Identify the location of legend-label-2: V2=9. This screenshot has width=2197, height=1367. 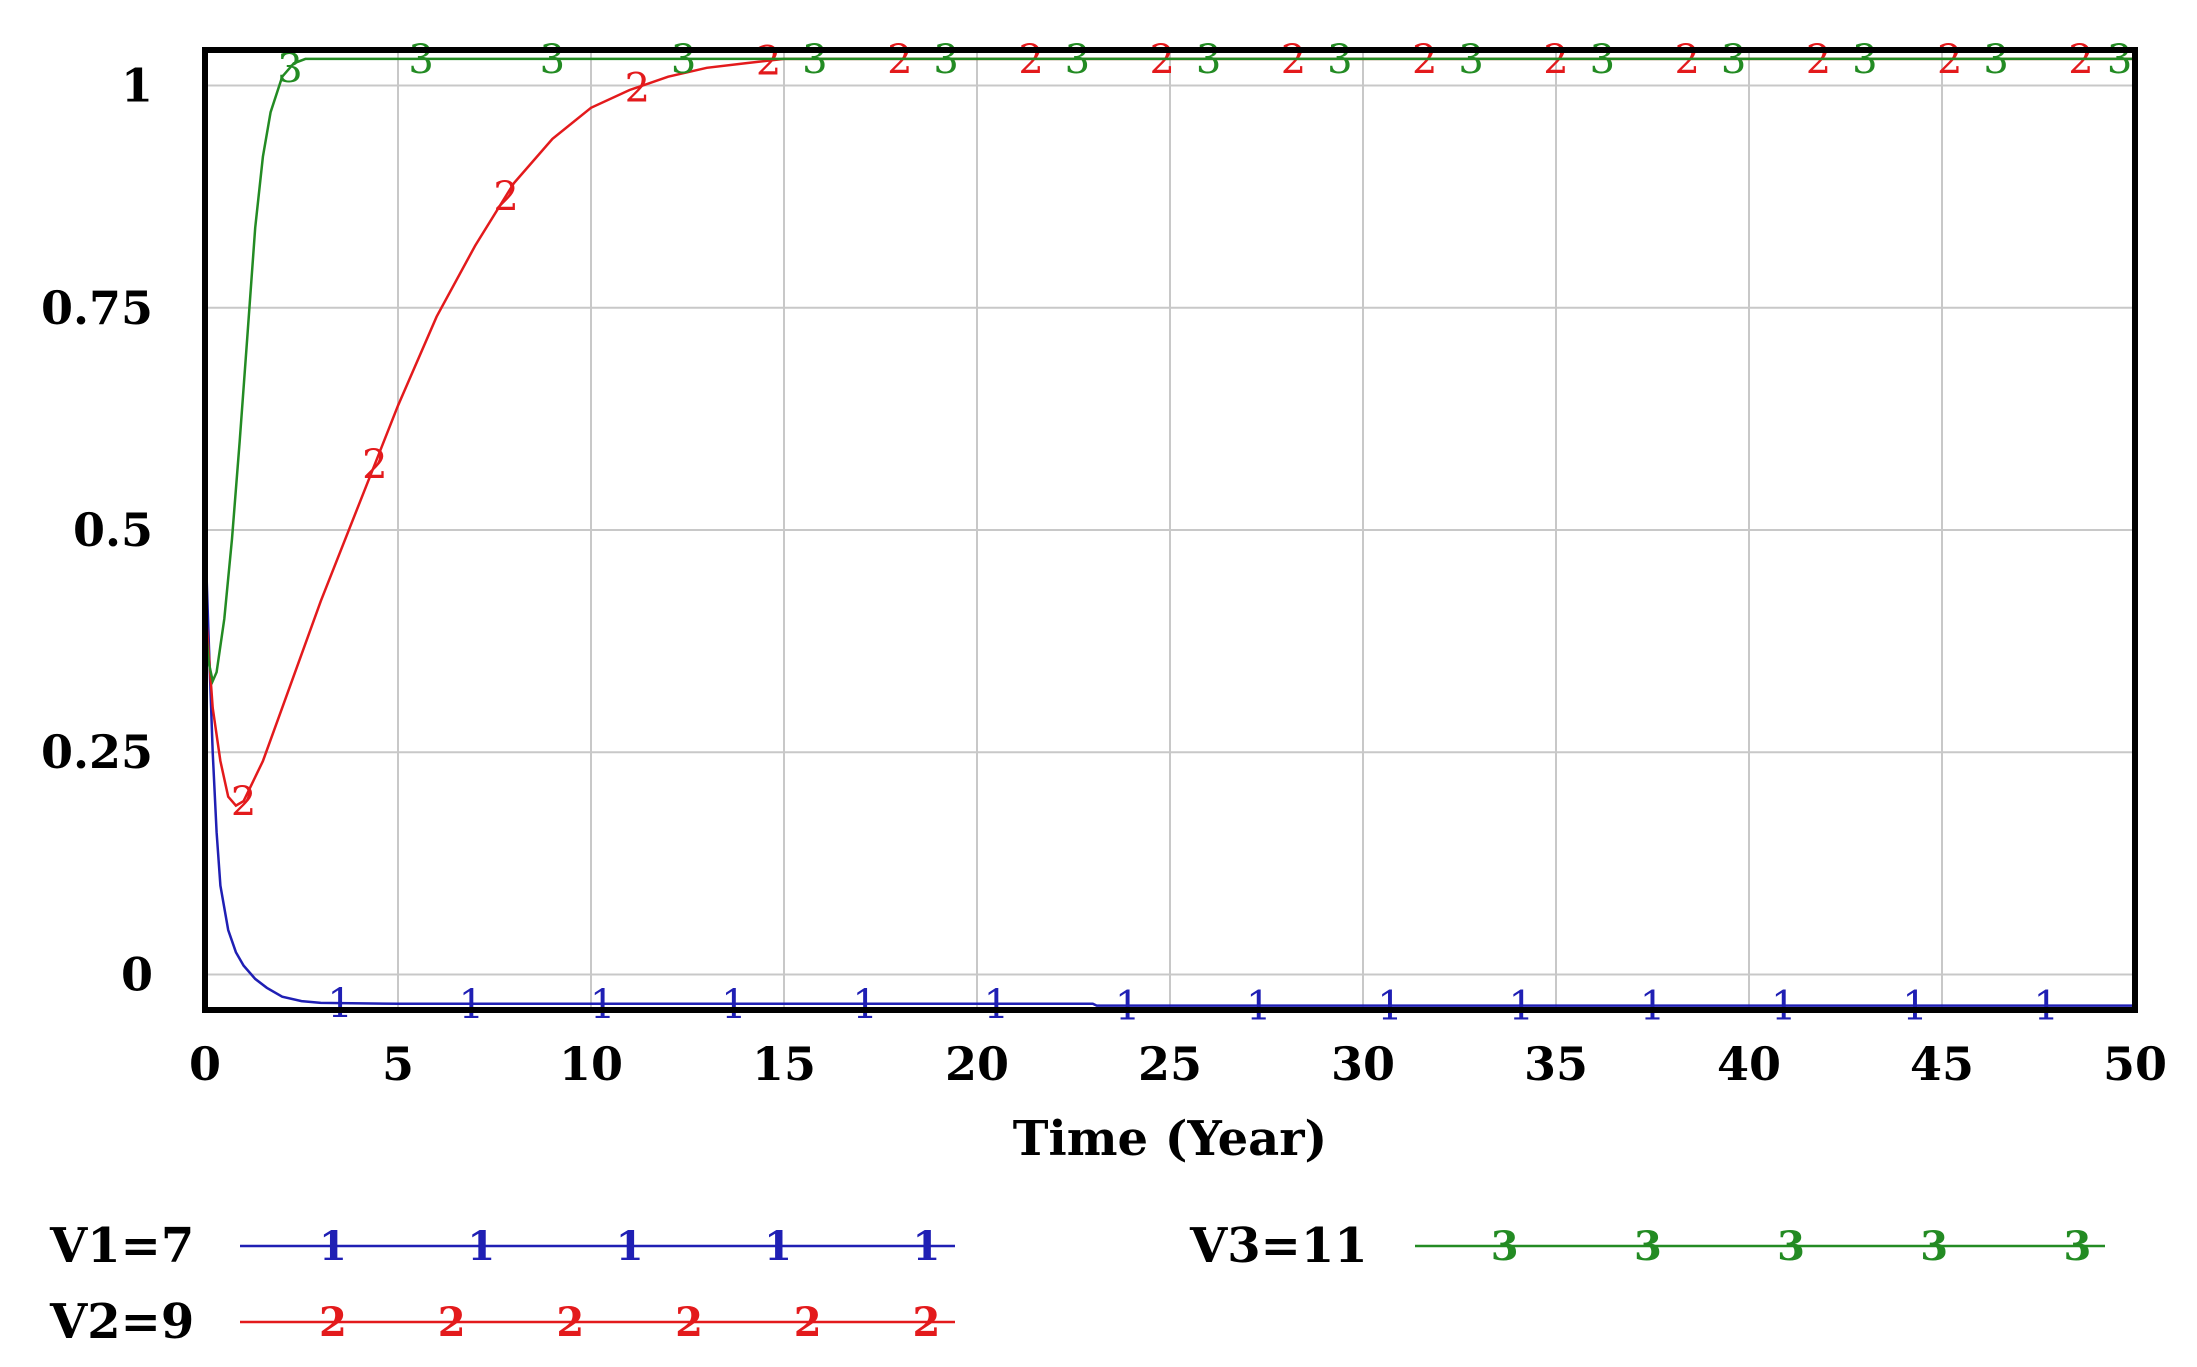
(121, 1322).